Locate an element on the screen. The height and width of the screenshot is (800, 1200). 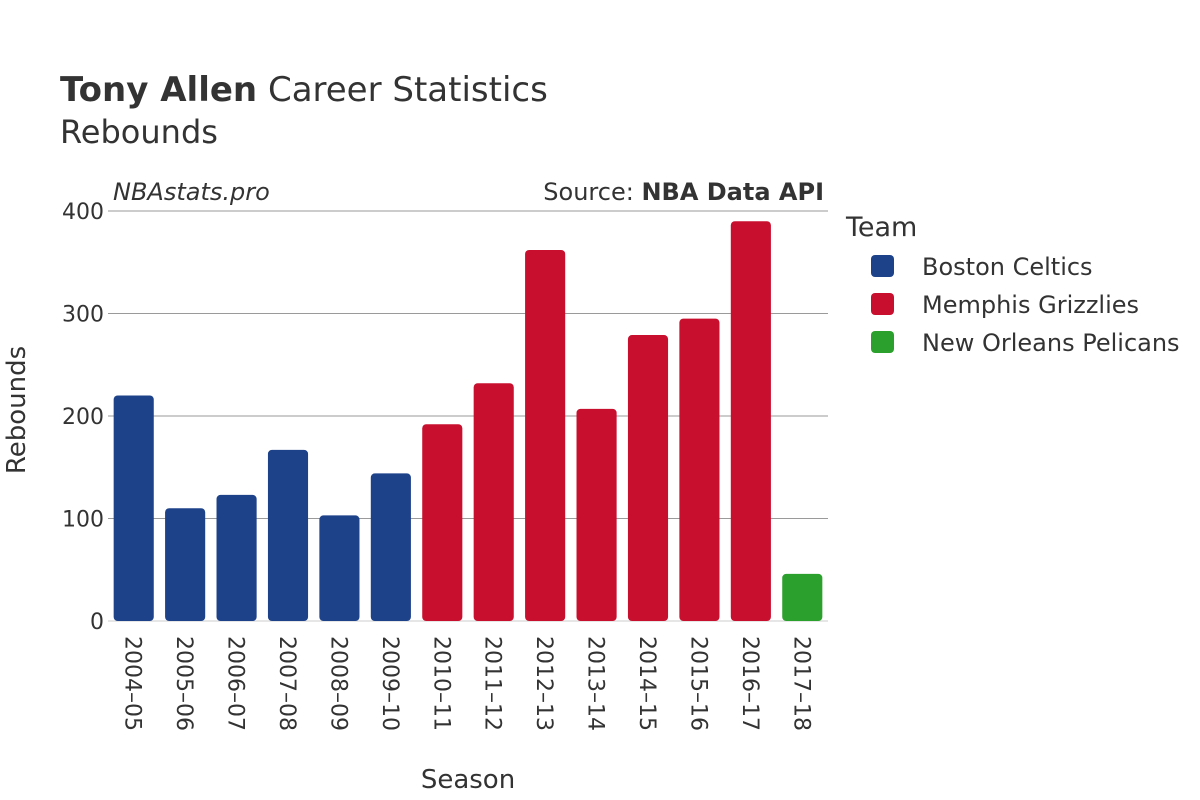
x-tick-label: 2014–15 is located at coordinates (646, 683).